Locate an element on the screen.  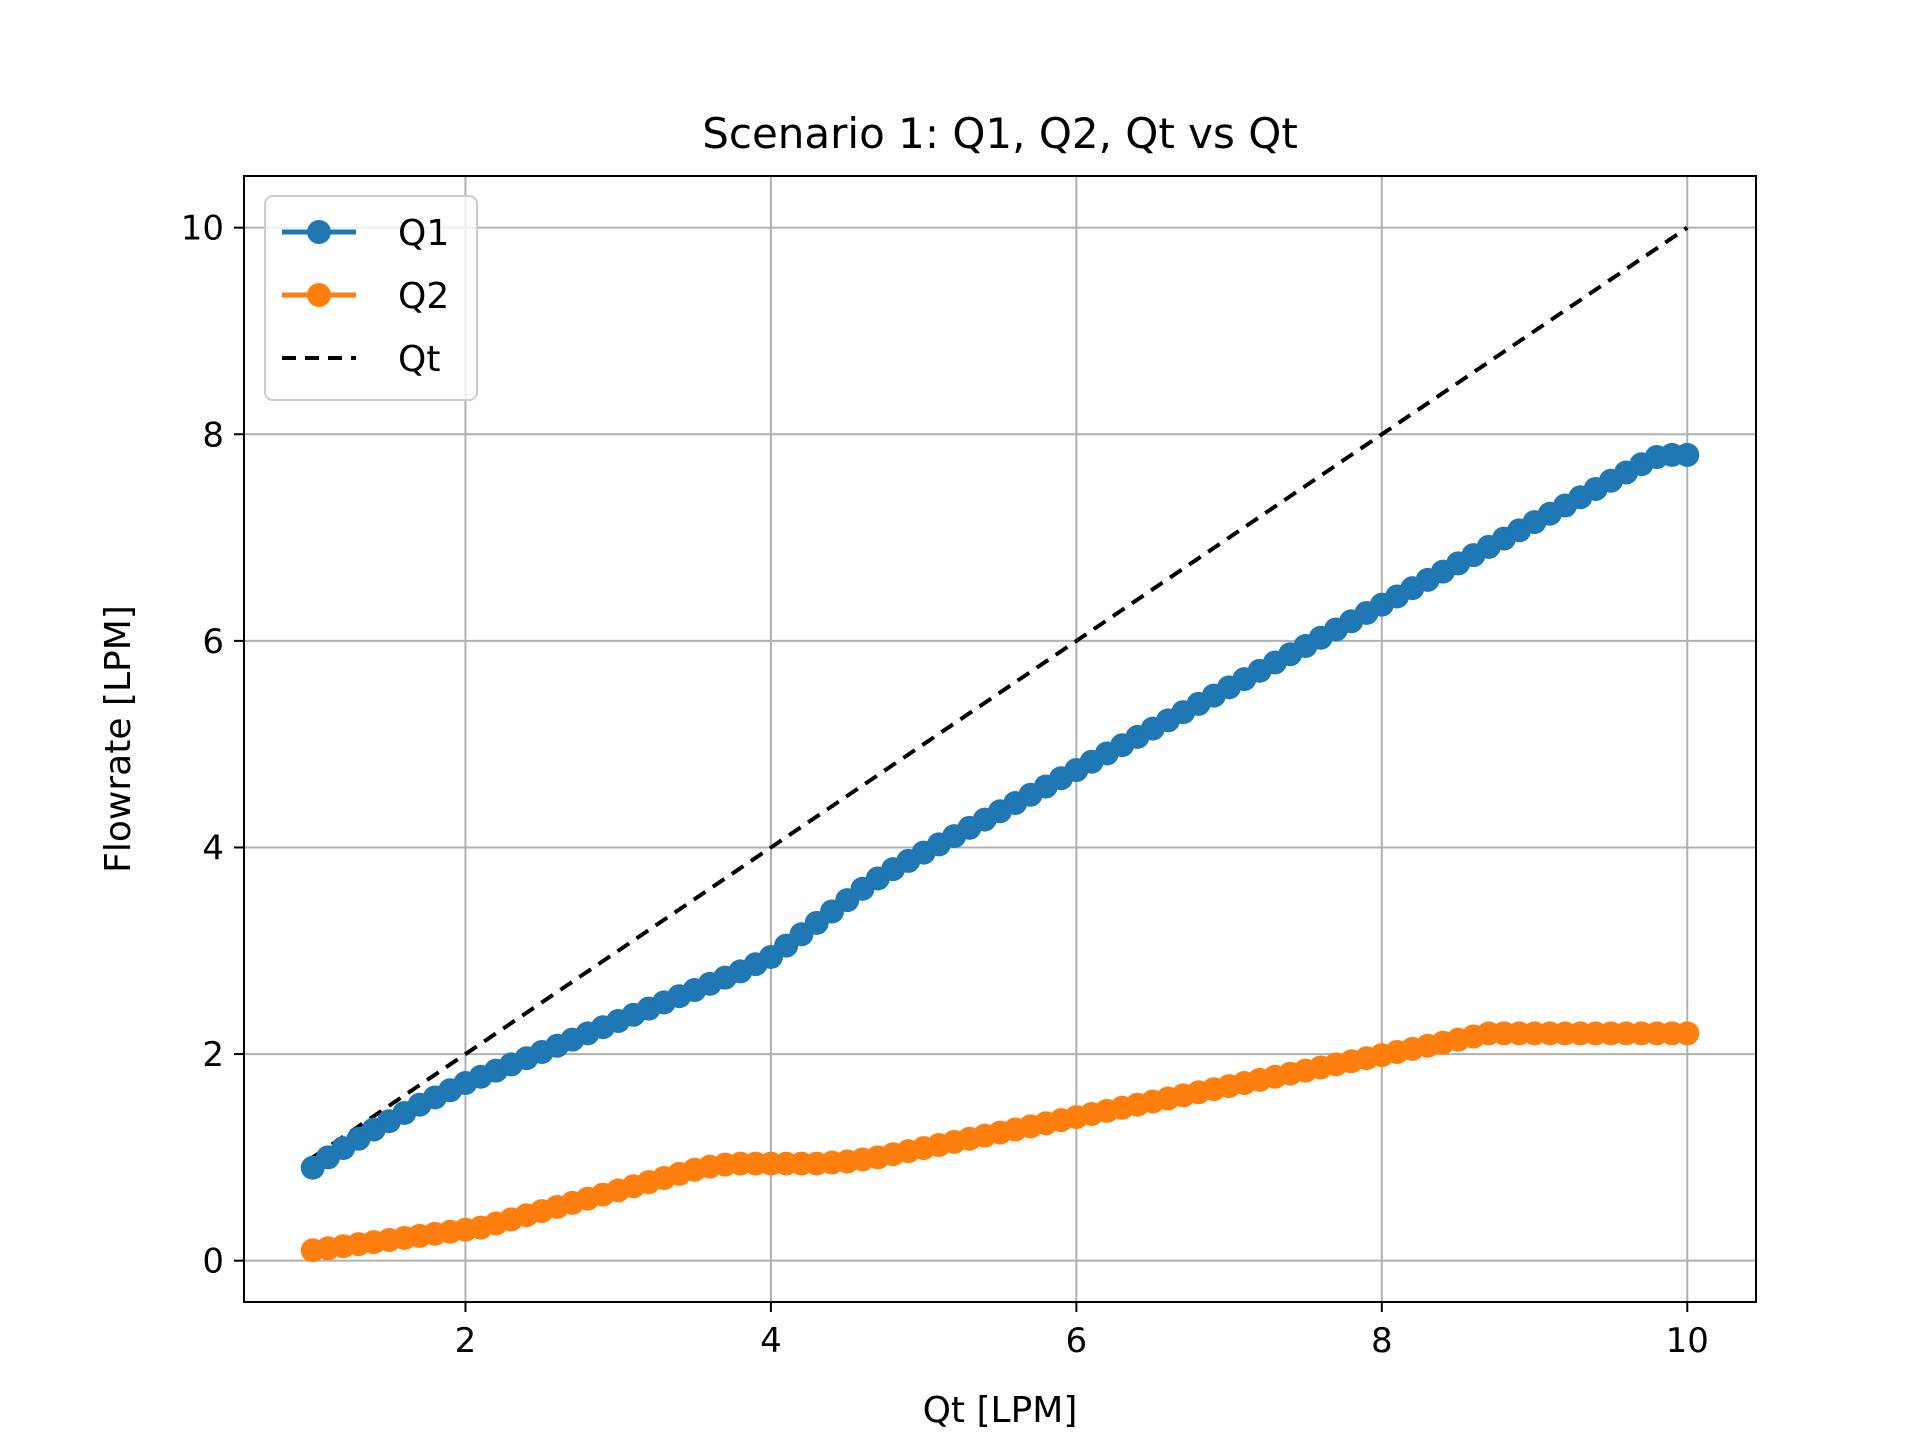
series-q2 is located at coordinates (1000, 1142).